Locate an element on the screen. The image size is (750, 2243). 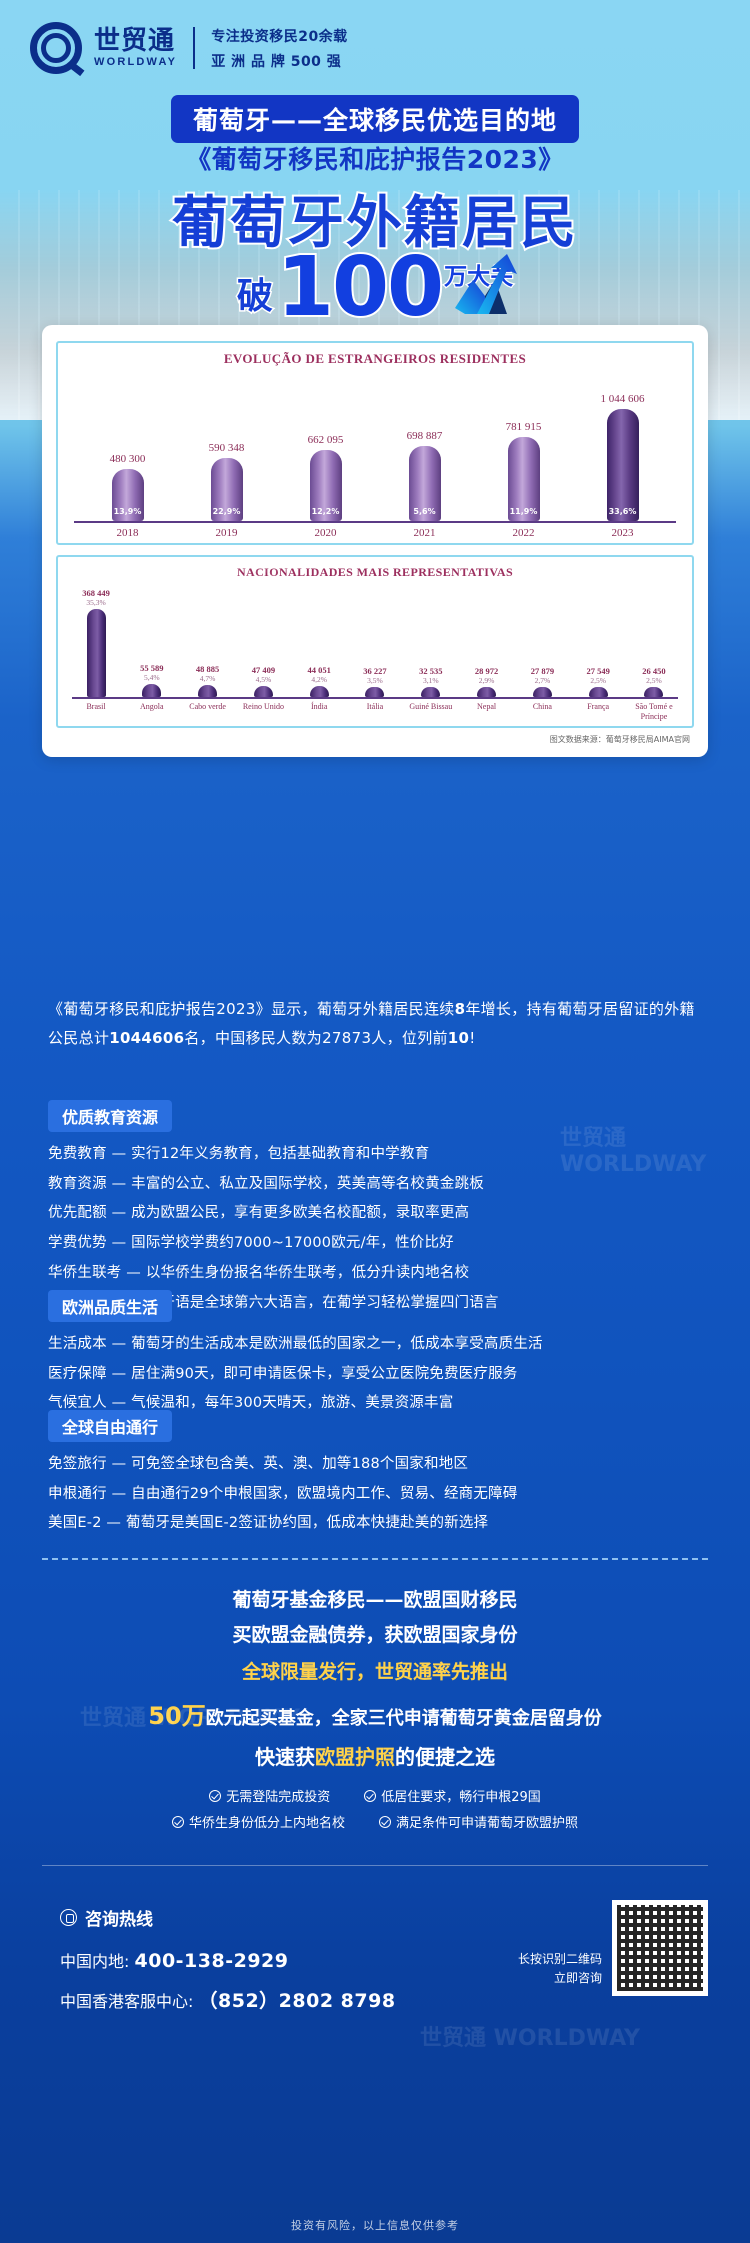
x-axis-label: Reino Unido is located at coordinates (263, 706).